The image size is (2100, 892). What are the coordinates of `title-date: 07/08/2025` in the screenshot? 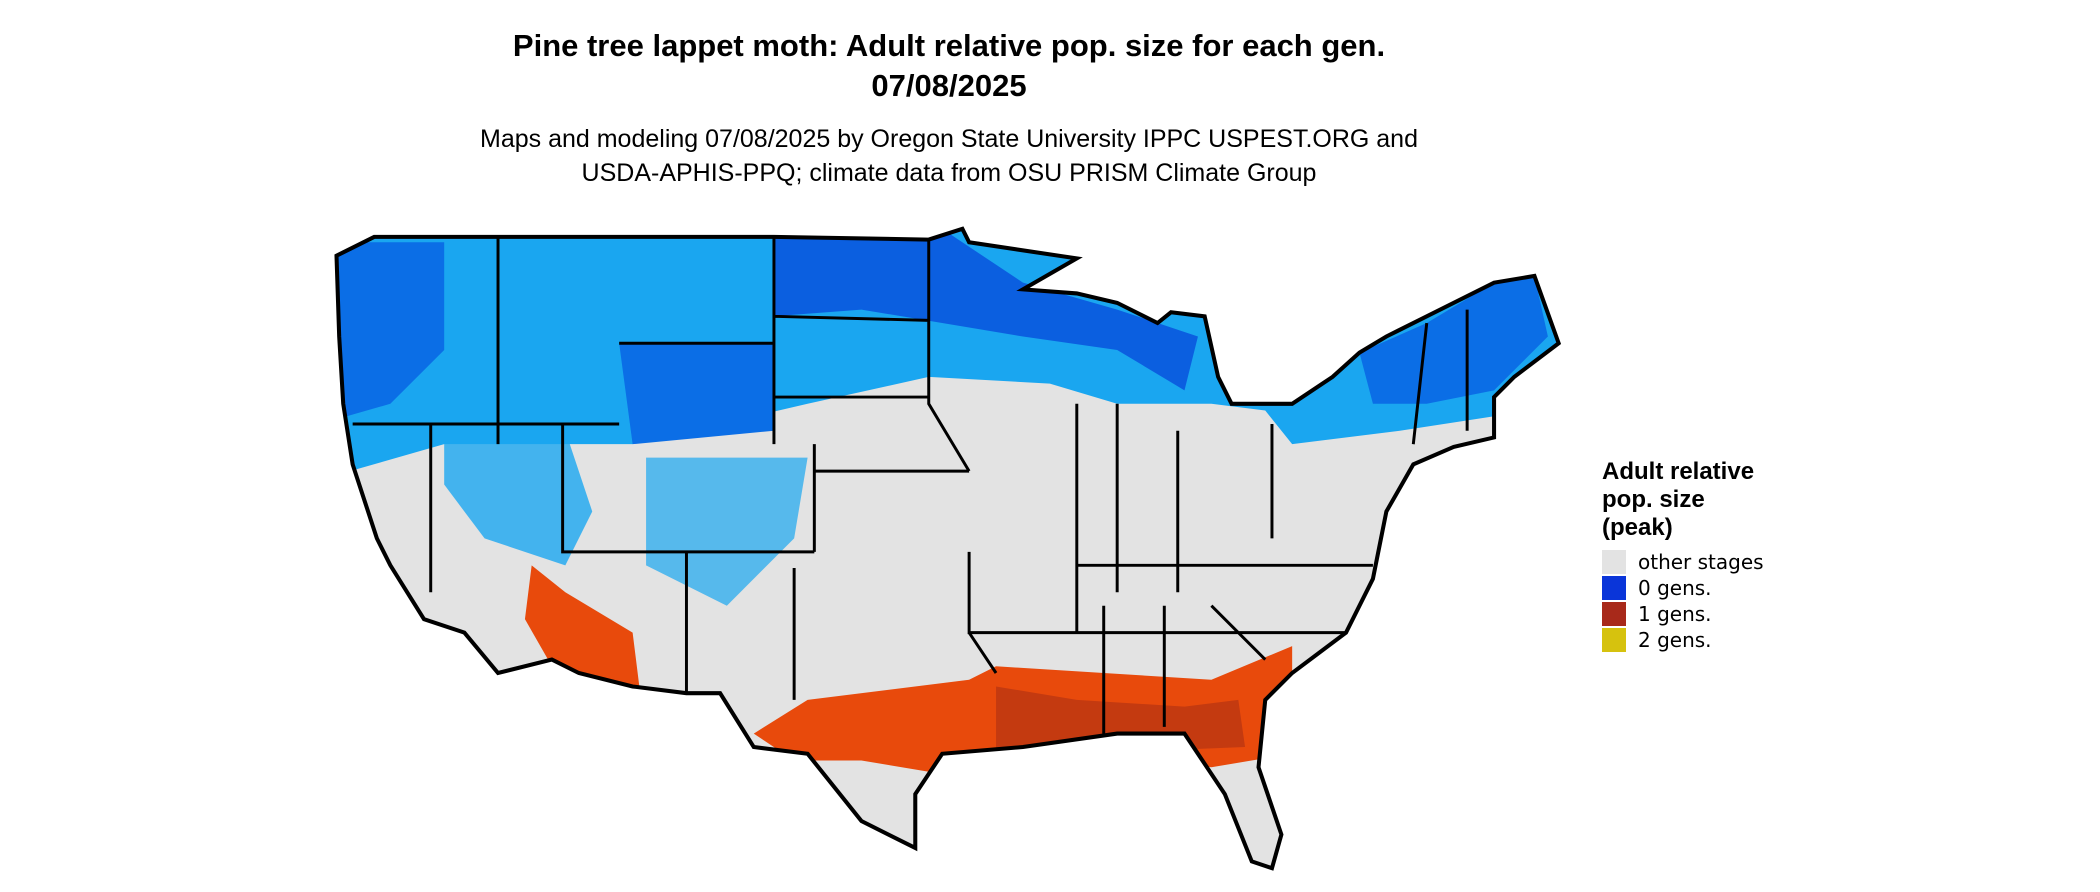 It's located at (948, 85).